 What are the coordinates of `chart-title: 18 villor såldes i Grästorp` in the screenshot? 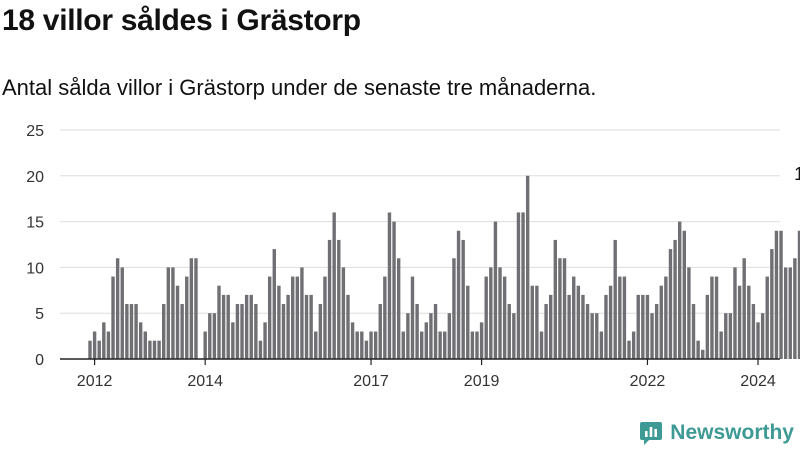 It's located at (181, 20).